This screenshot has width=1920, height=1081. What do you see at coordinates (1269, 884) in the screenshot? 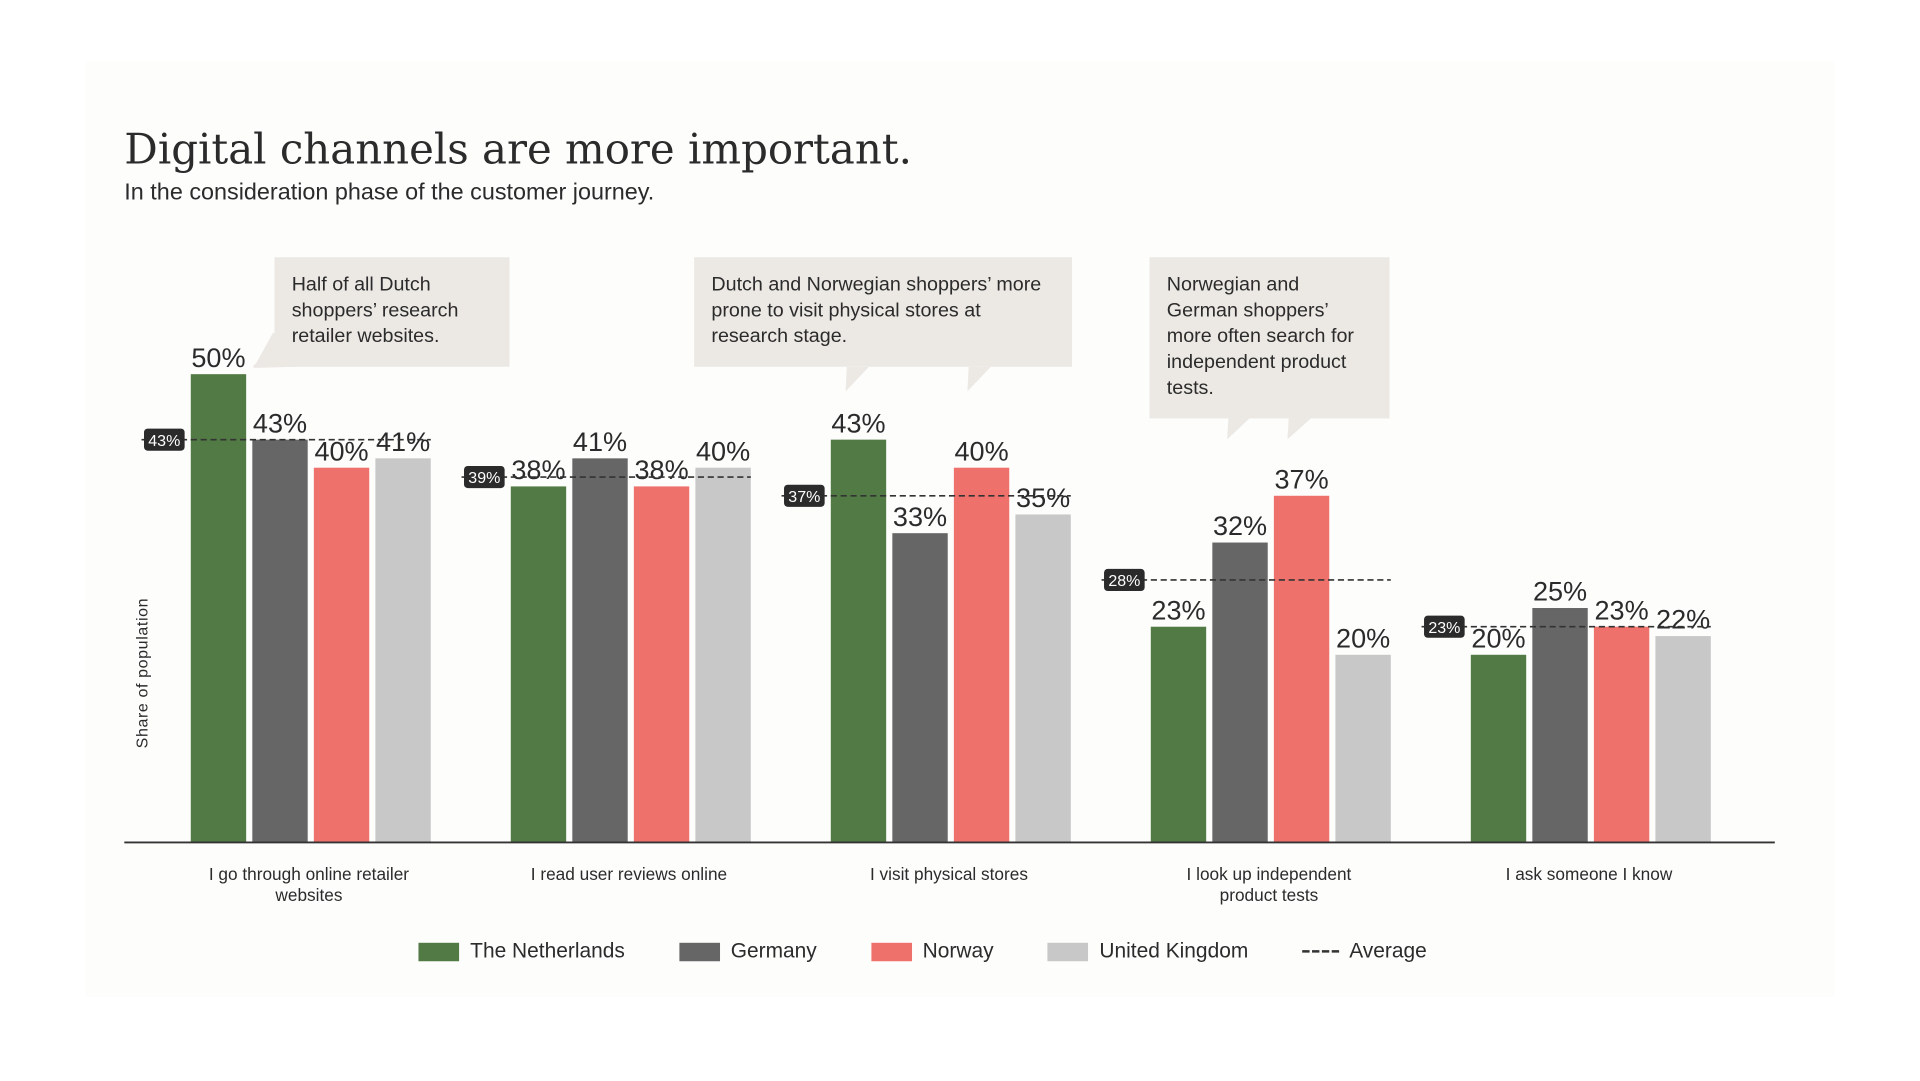
I see `category-label-4: I look up independent product tests` at bounding box center [1269, 884].